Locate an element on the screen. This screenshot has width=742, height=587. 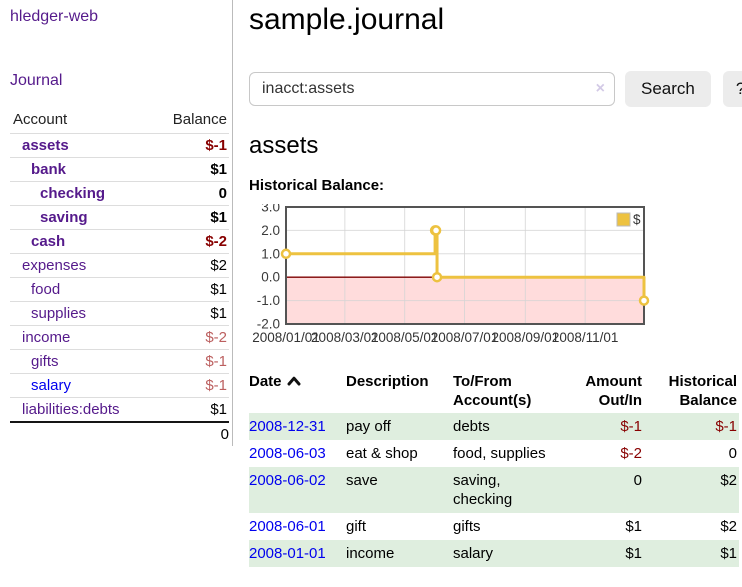
account-link-gifts: gifts is located at coordinates (45, 361).